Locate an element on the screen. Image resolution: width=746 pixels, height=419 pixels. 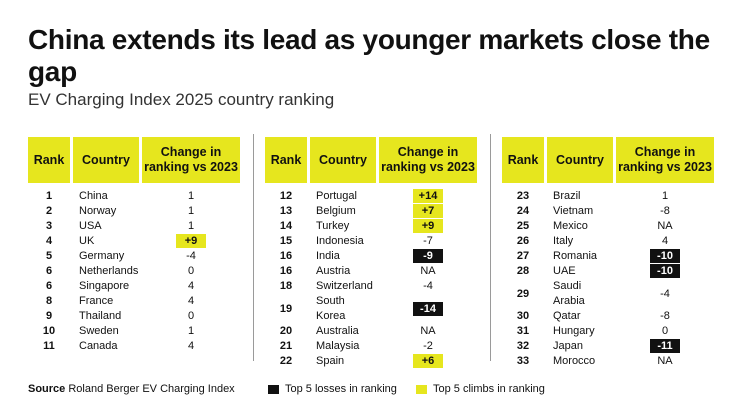
country-cell: Australia is located at coordinates (337, 331).